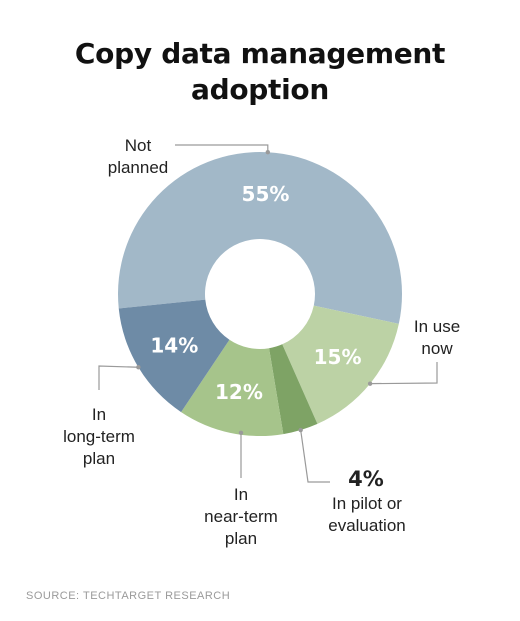  I want to click on value-label-2: 4%, so click(366, 479).